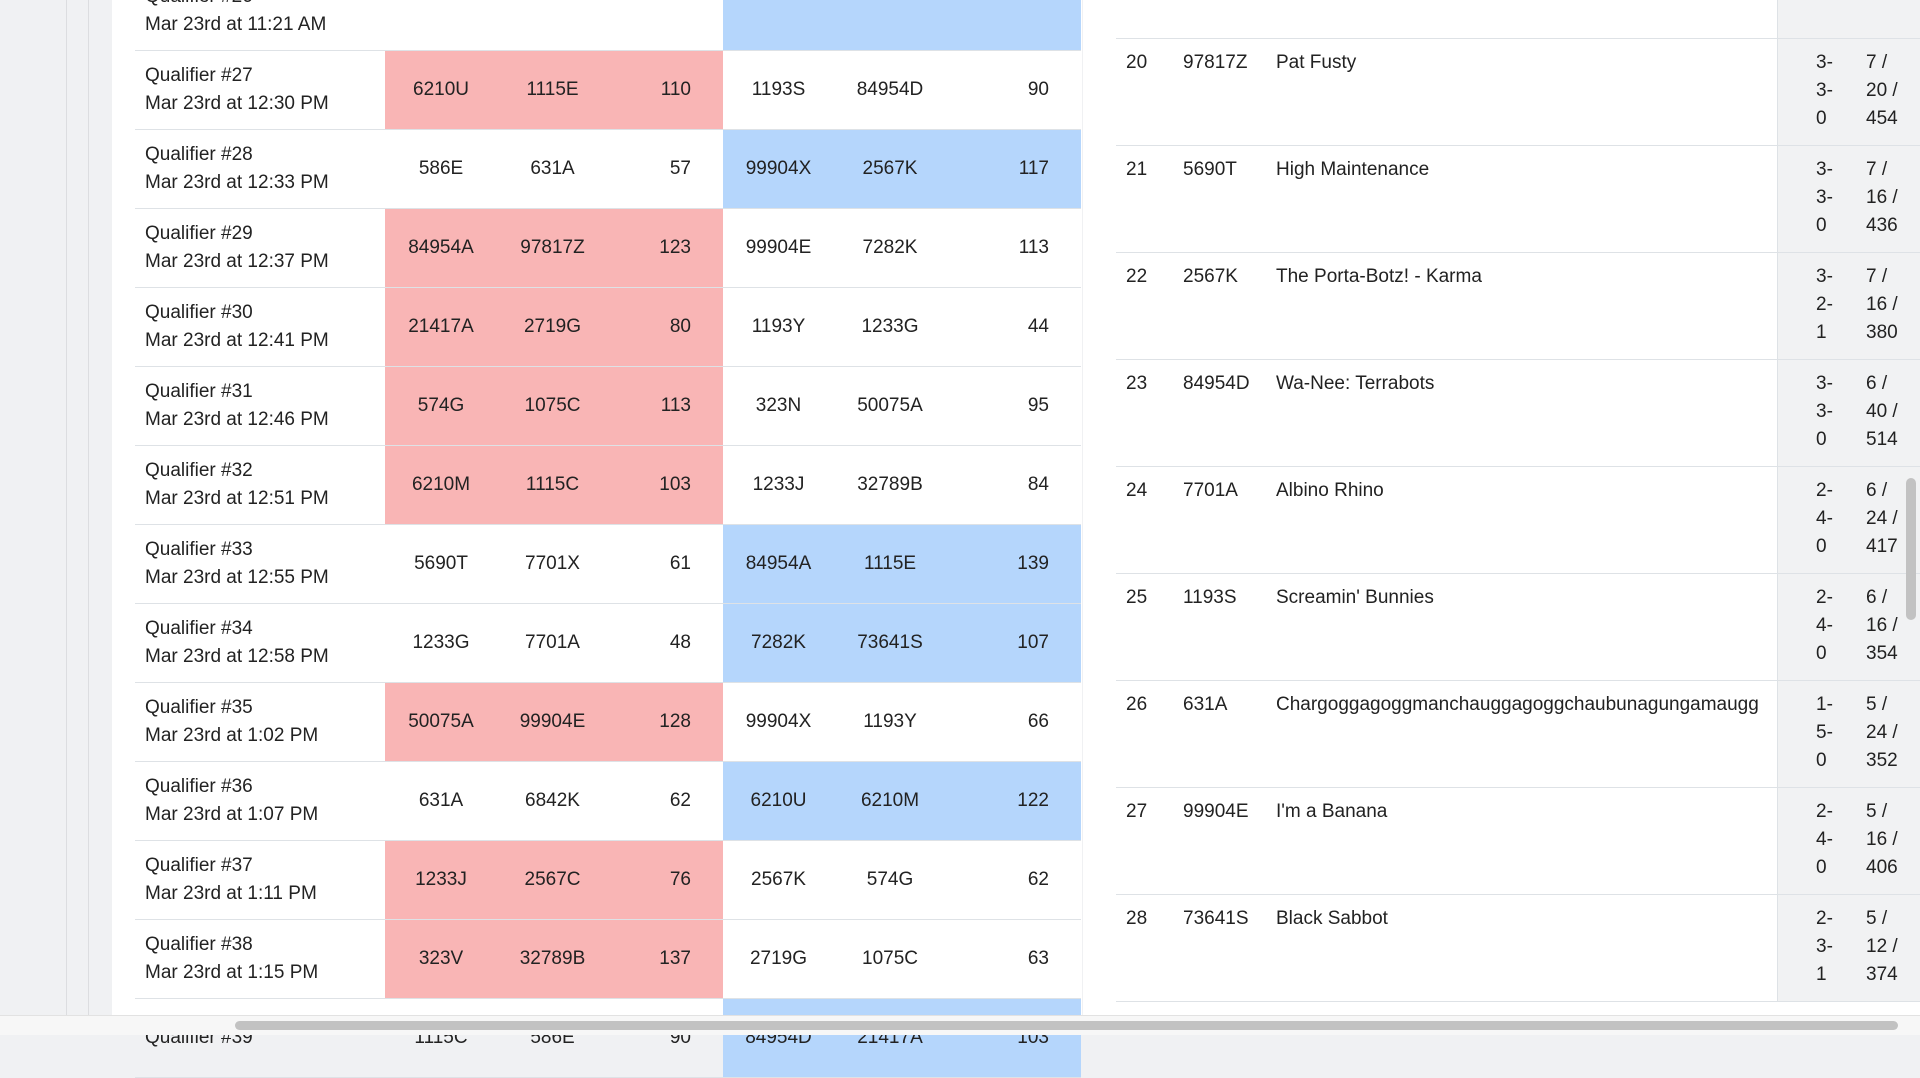  Describe the element at coordinates (1831, 407) in the screenshot. I see `team-record: 3- 3- 0` at that location.